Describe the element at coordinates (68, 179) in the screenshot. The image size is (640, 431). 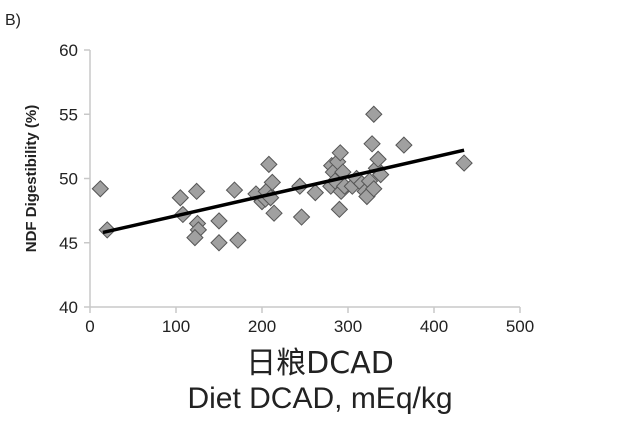
I see `y-tick-label: 50` at that location.